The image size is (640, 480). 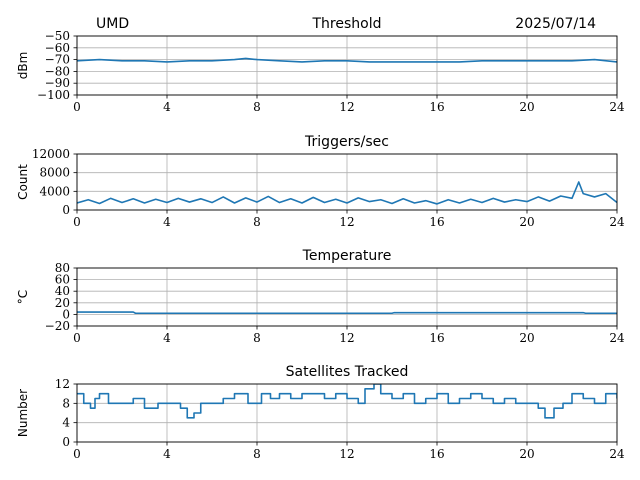 I want to click on panel-temperature-xtick-label-0: 0, so click(x=77, y=338).